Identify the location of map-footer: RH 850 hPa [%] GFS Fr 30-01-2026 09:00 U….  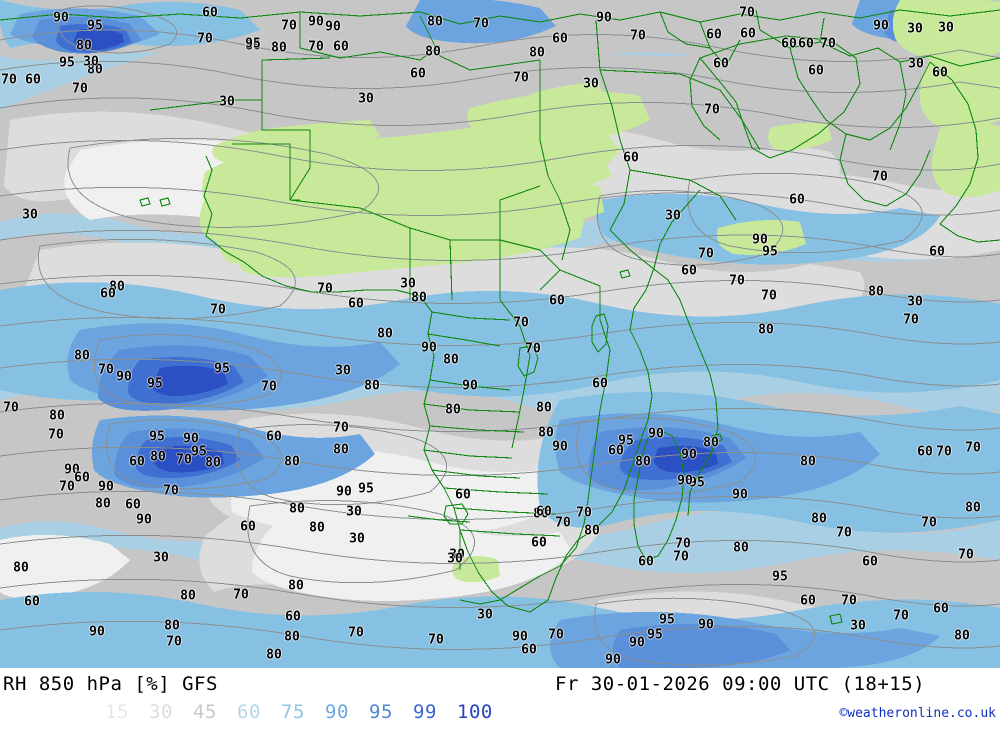
(500, 700).